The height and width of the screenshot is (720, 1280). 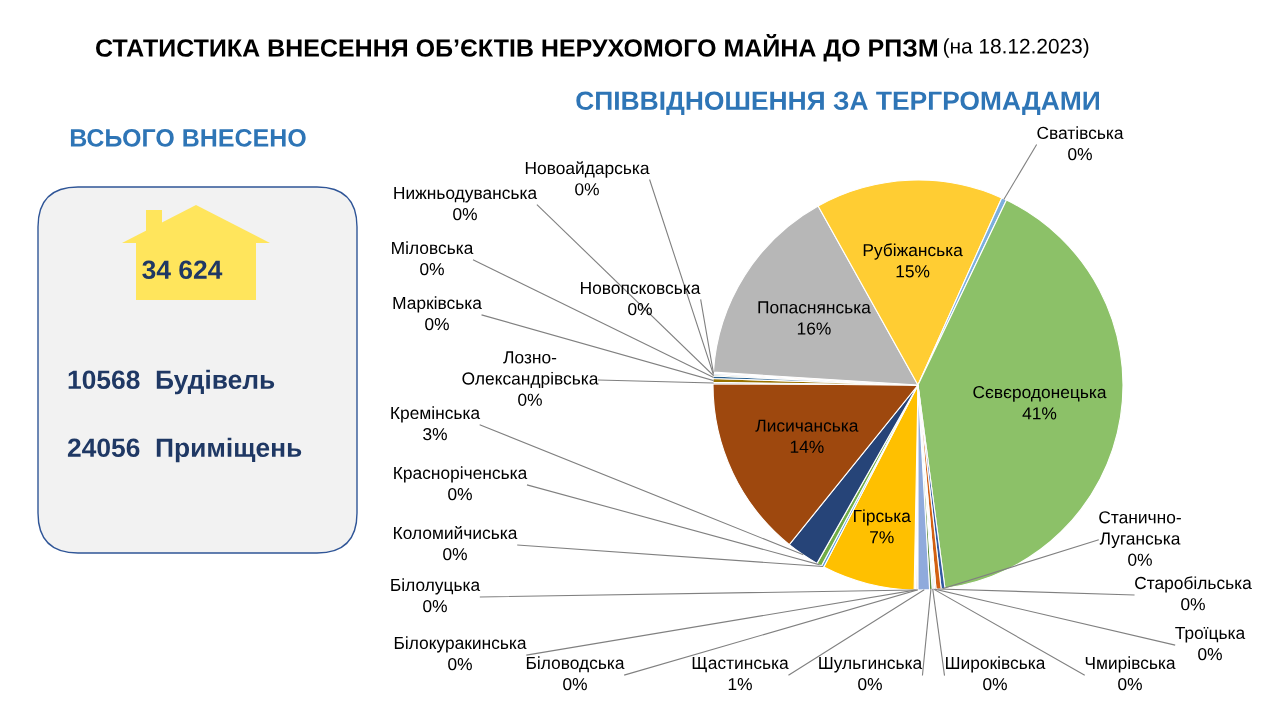 I want to click on text: 10568 Будівель, so click(x=171, y=382).